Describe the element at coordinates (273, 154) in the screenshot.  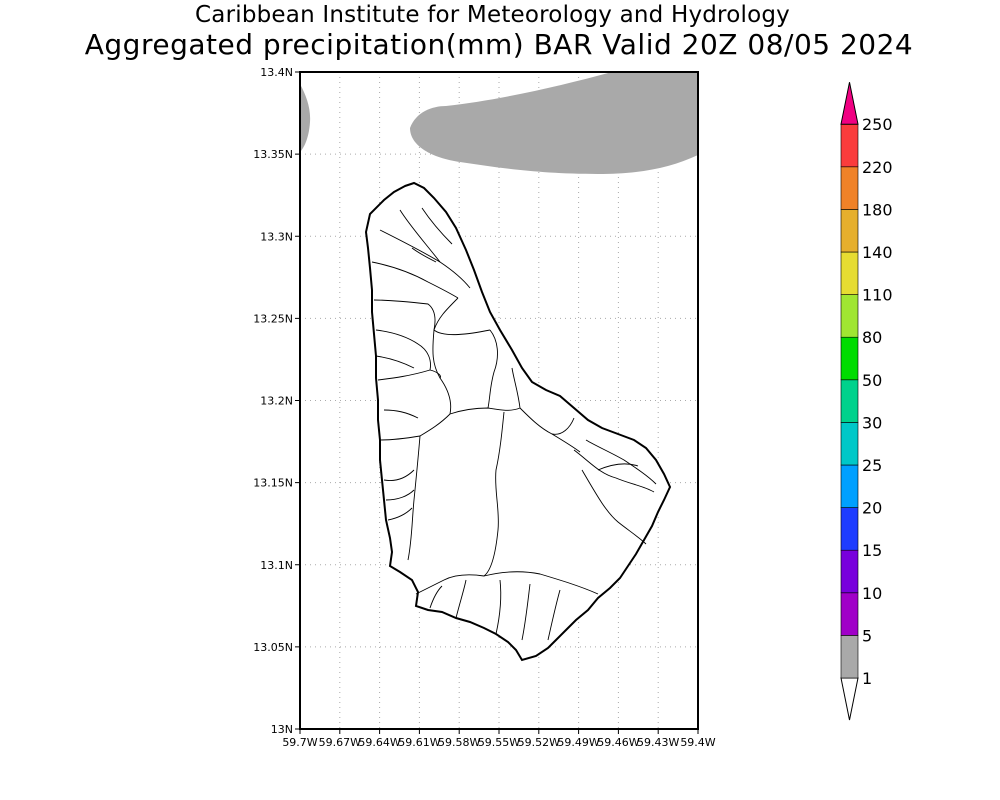
I see `y-tick-label: 13.35N` at that location.